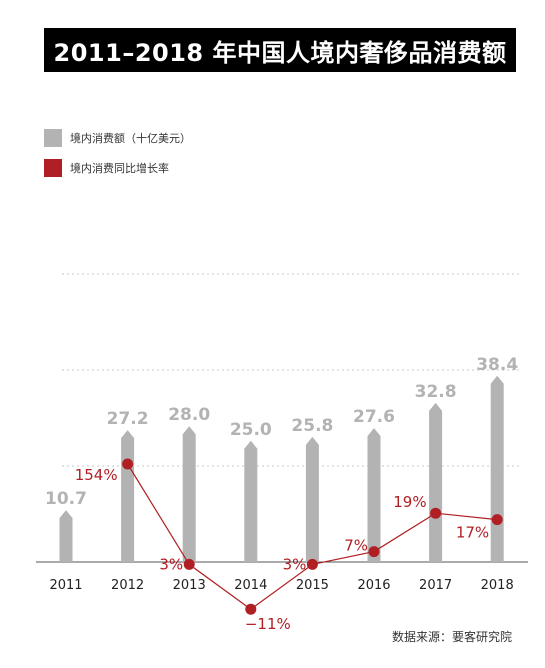  What do you see at coordinates (65, 585) in the screenshot?
I see `x-tick-label-2011: 2011` at bounding box center [65, 585].